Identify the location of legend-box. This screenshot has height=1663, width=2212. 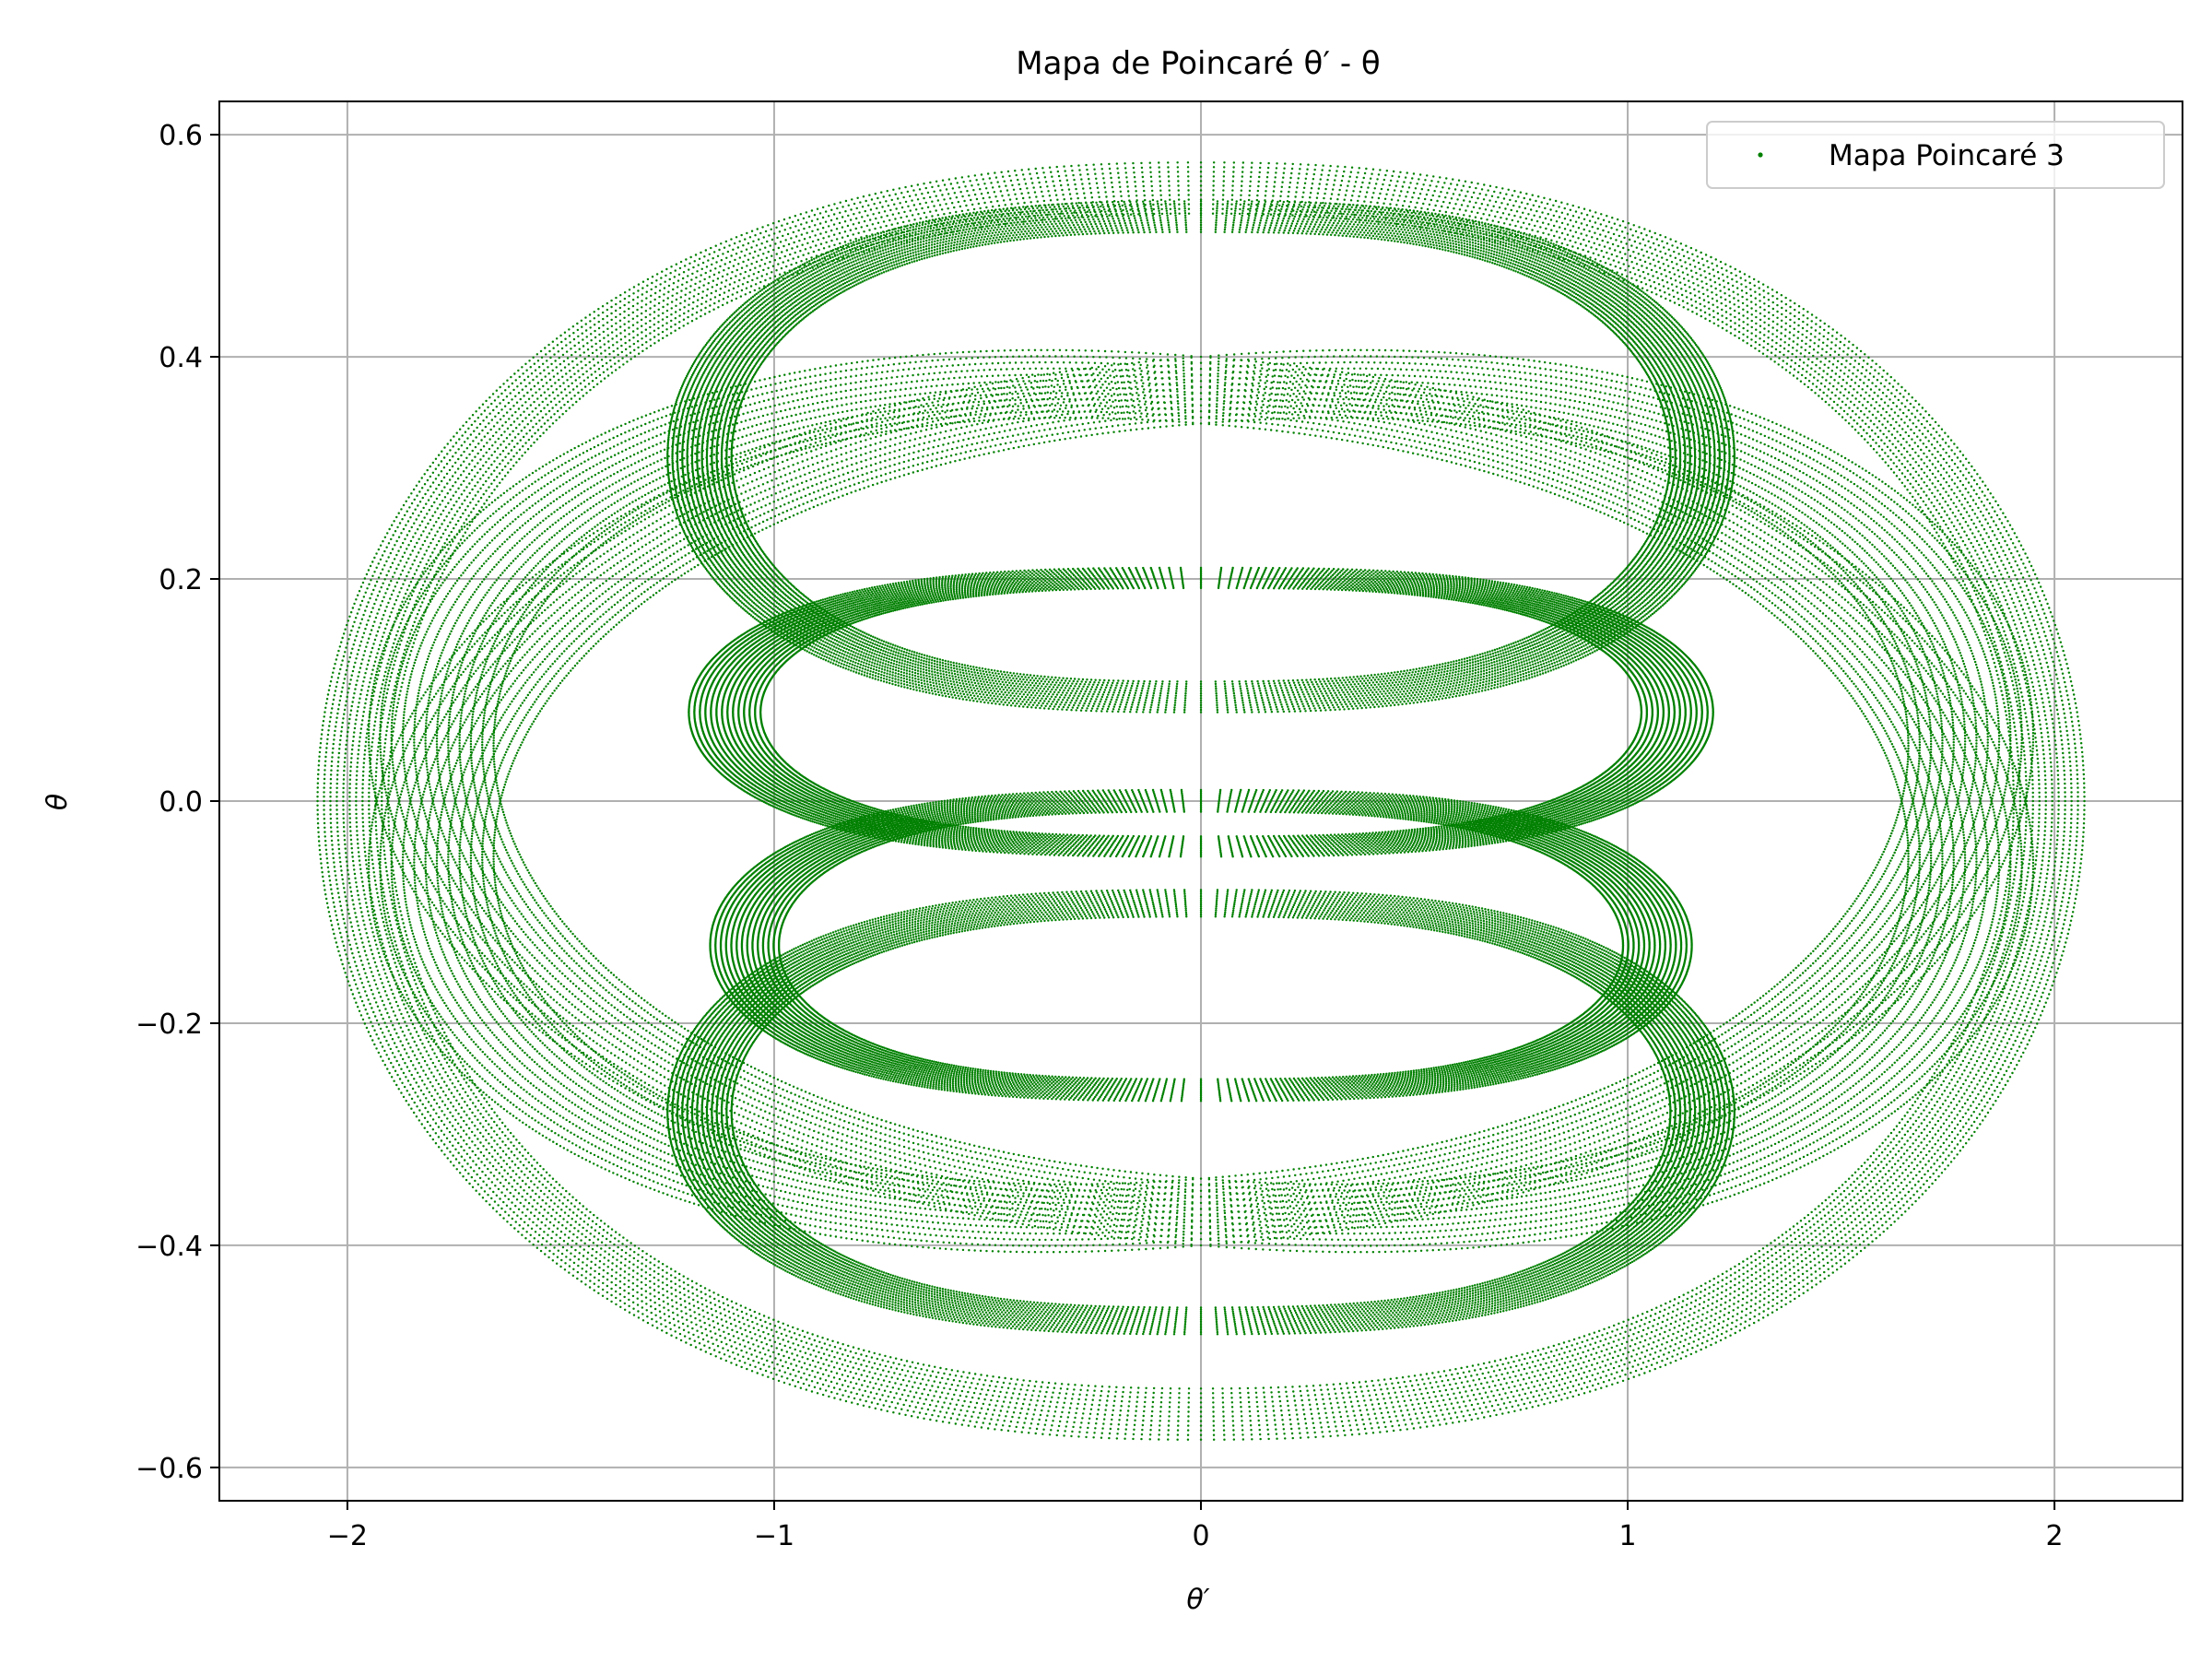
(1935, 155).